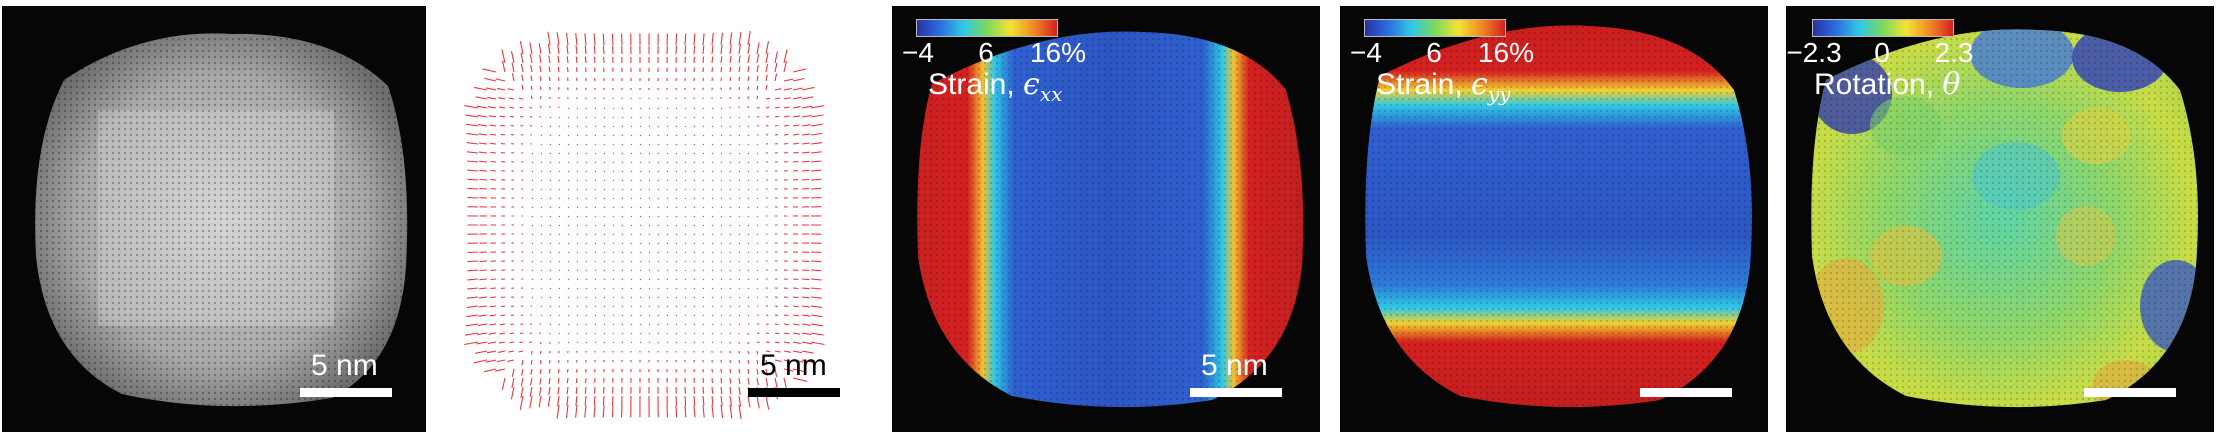  What do you see at coordinates (221, 220) in the screenshot?
I see `nanoparticle-image` at bounding box center [221, 220].